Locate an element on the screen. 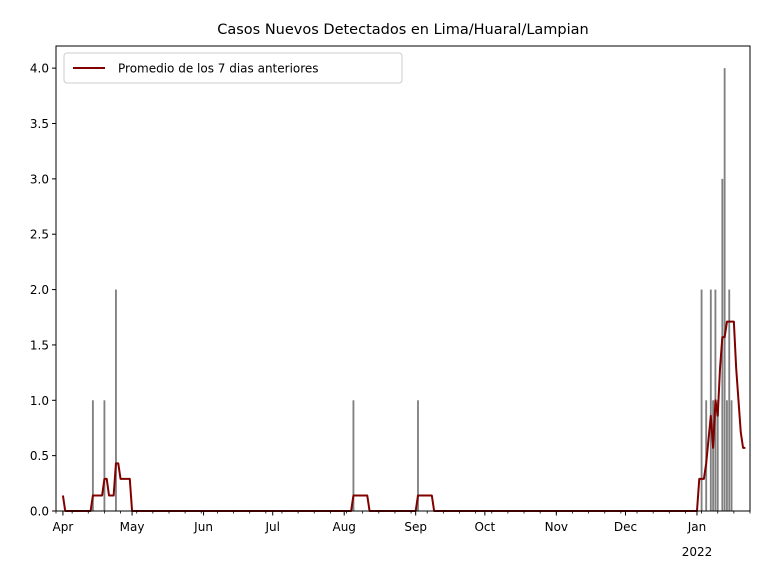 Image resolution: width=768 pixels, height=576 pixels. y-tick-label: 3.0 is located at coordinates (39, 179).